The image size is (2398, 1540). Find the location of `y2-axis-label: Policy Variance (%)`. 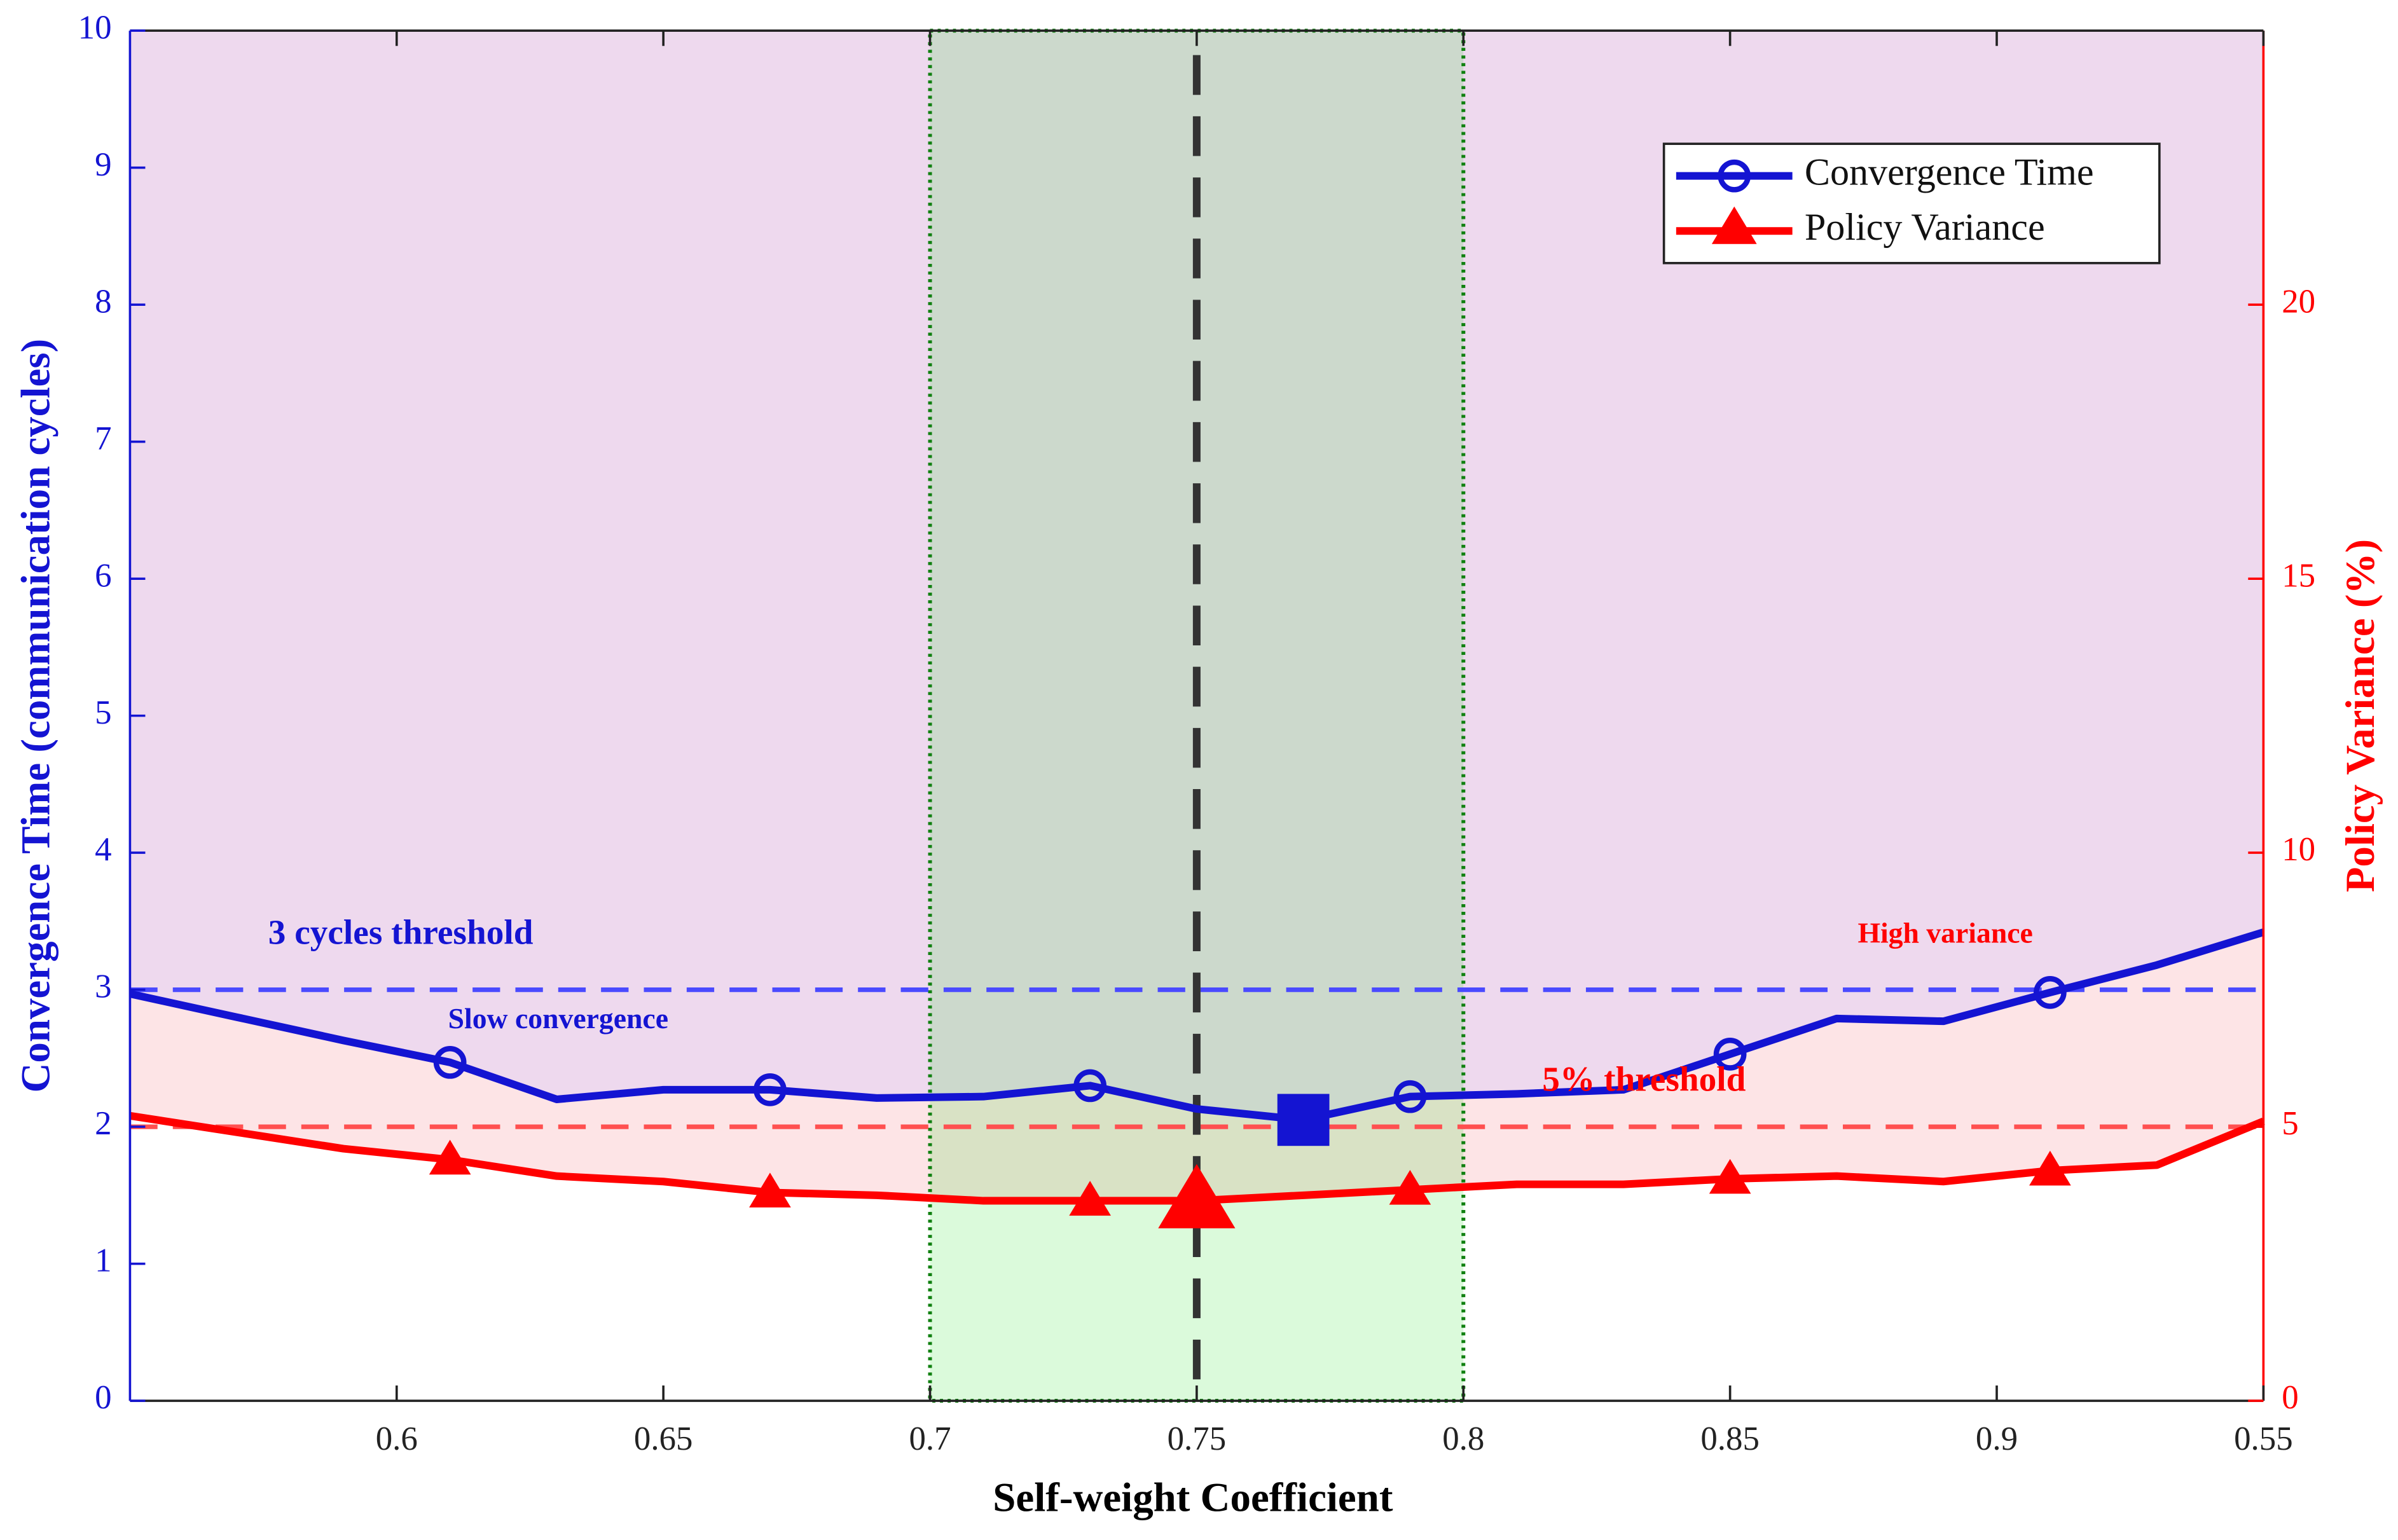

y2-axis-label: Policy Variance (%) is located at coordinates (2360, 715).